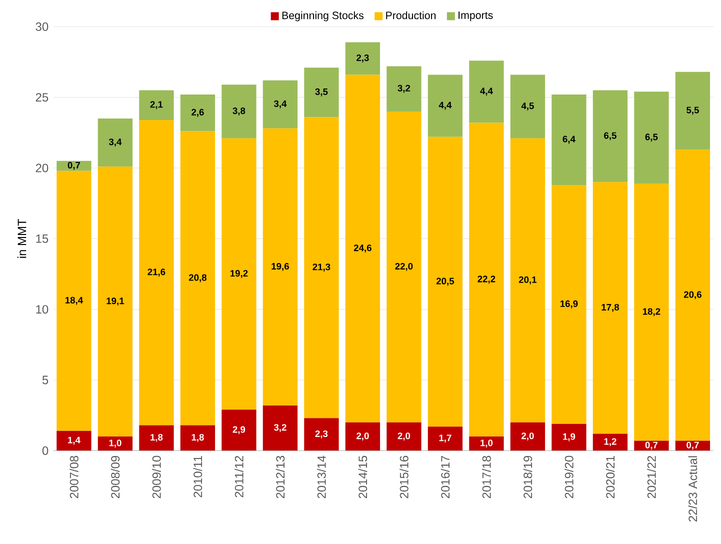 This screenshot has height=544, width=721. I want to click on data-label: 1,9, so click(569, 437).